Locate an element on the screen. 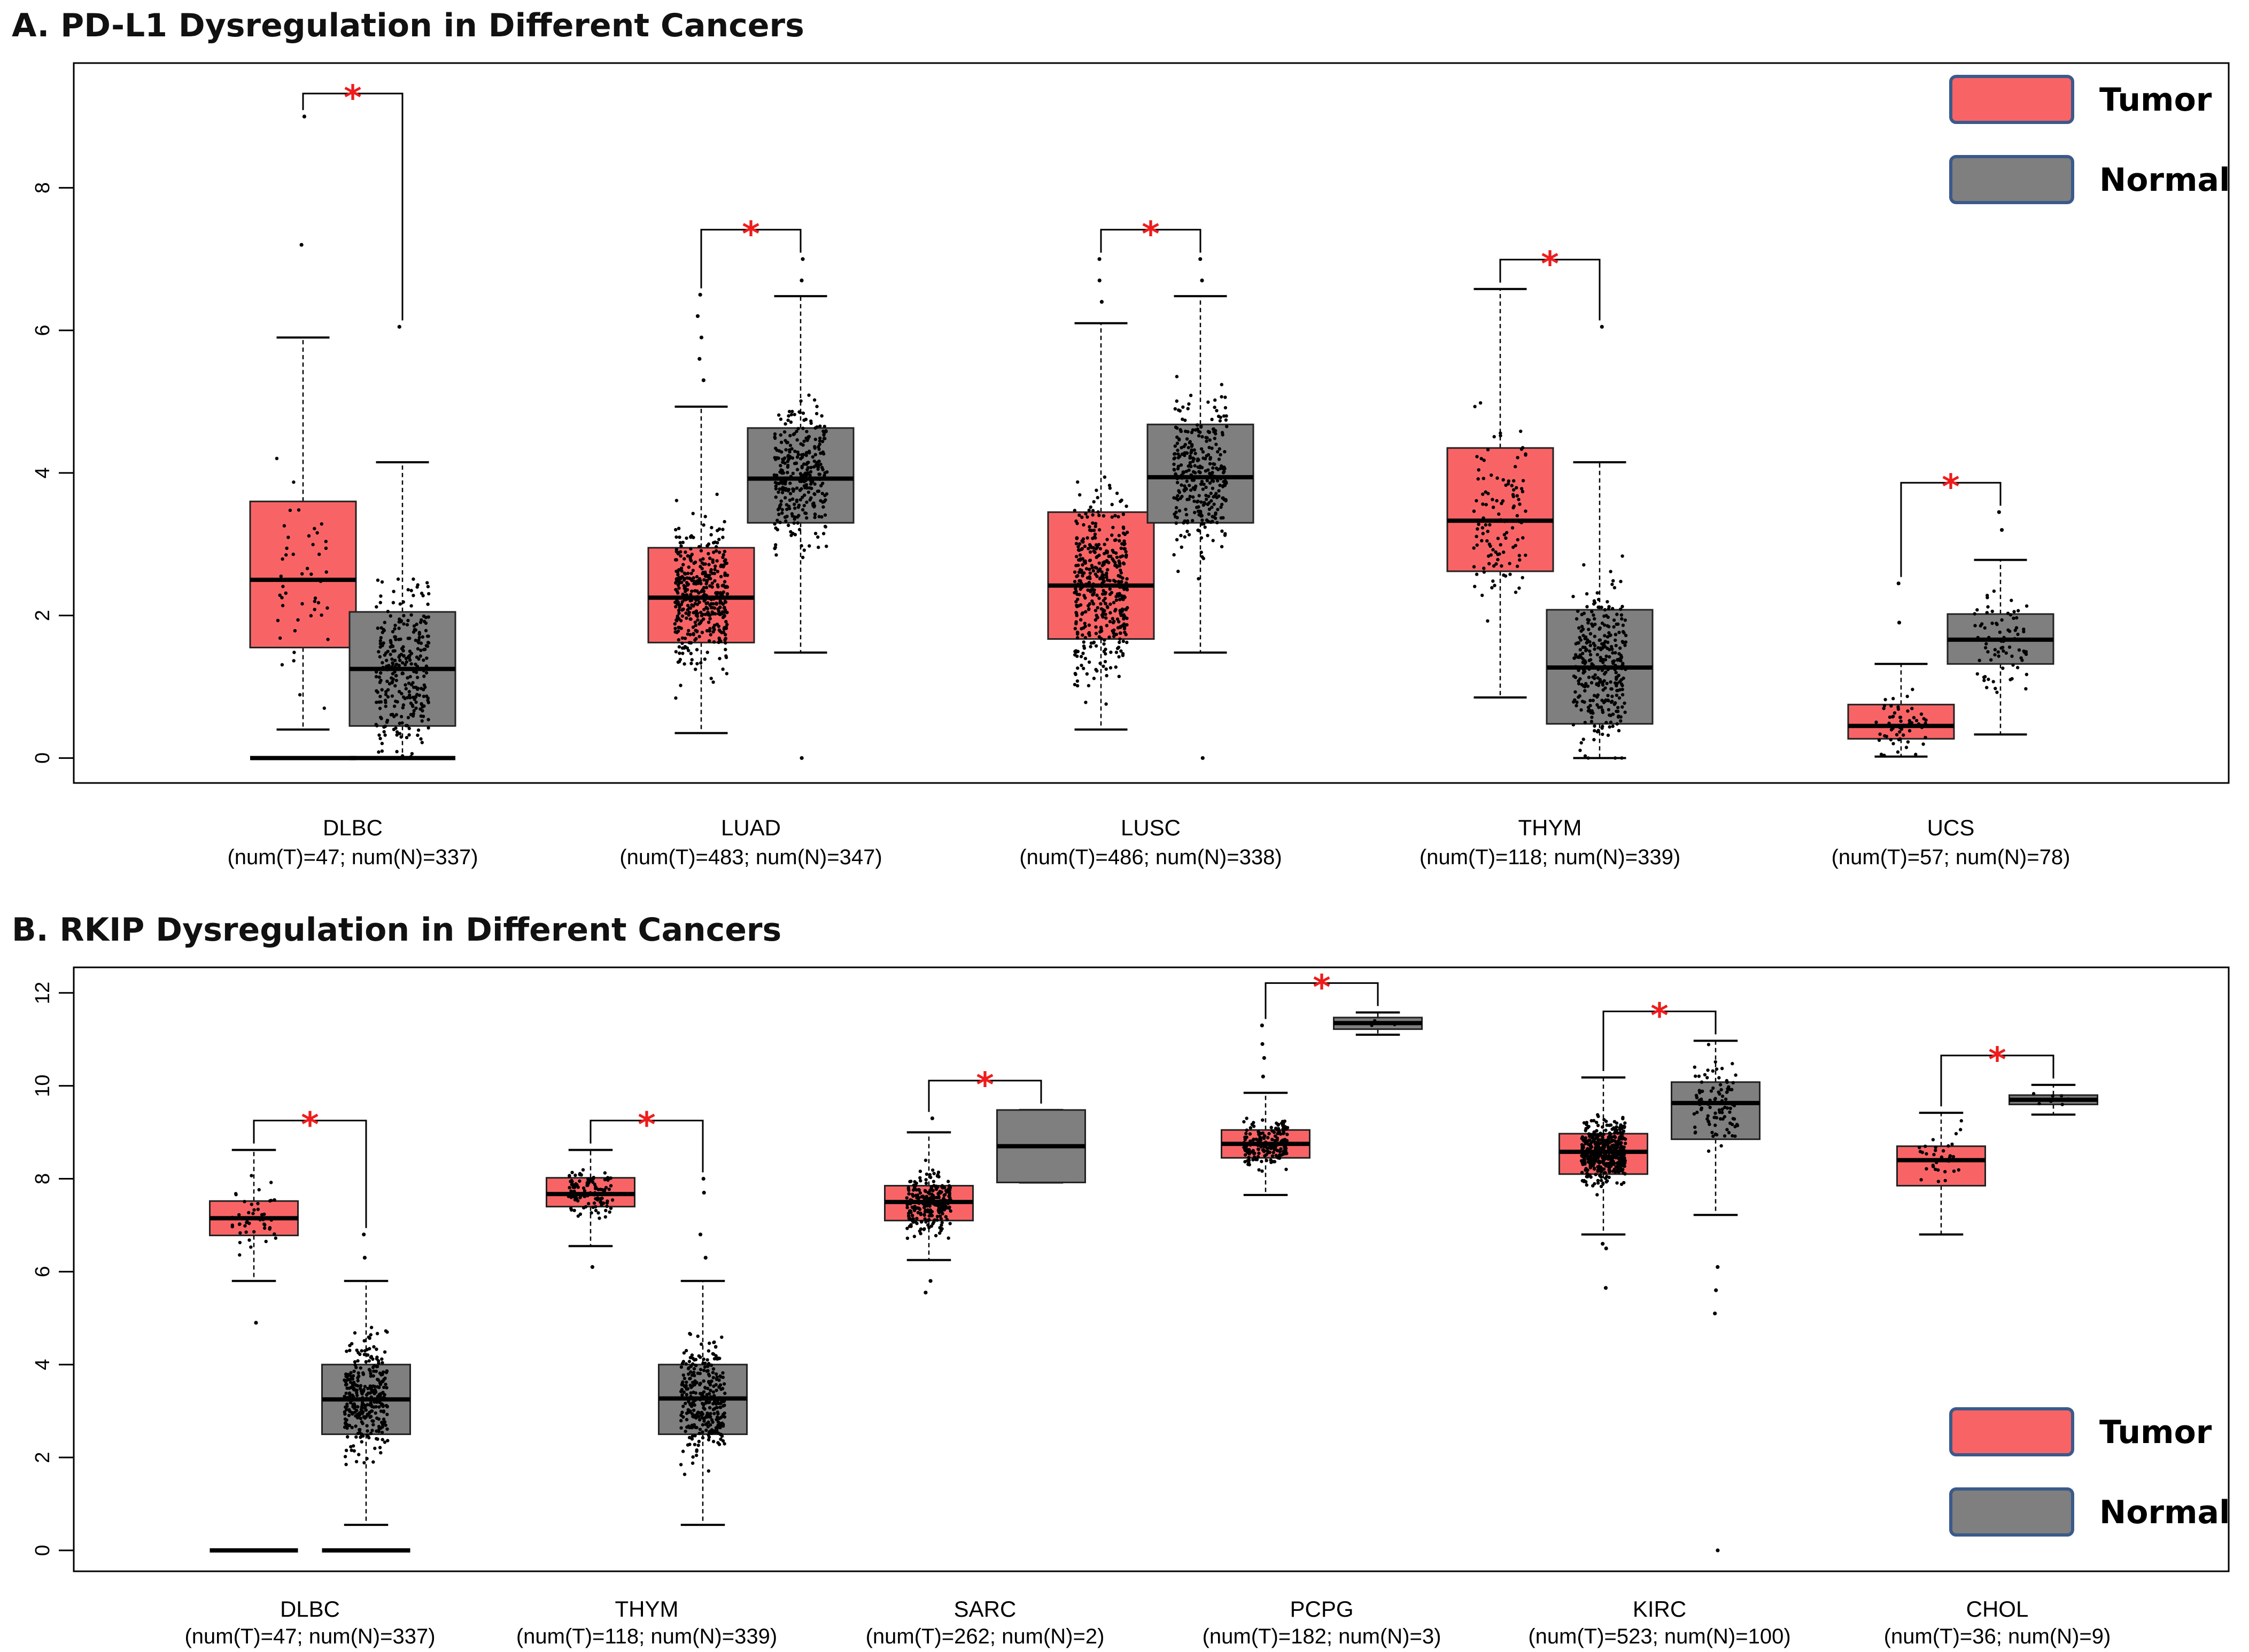 The width and height of the screenshot is (2249, 1652). y-tick-label: 4 is located at coordinates (43, 1364).